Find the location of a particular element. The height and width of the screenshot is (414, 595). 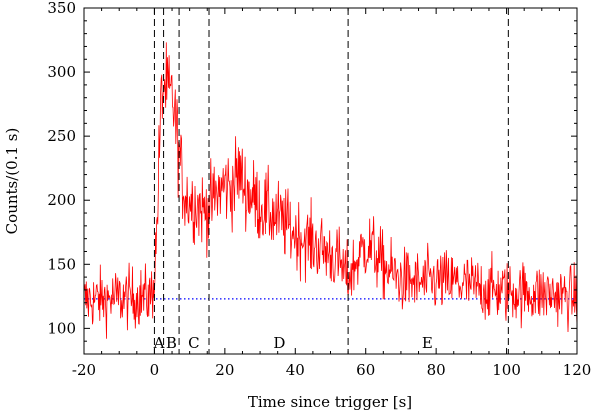

x-tick-label: 80 is located at coordinates (436, 370).